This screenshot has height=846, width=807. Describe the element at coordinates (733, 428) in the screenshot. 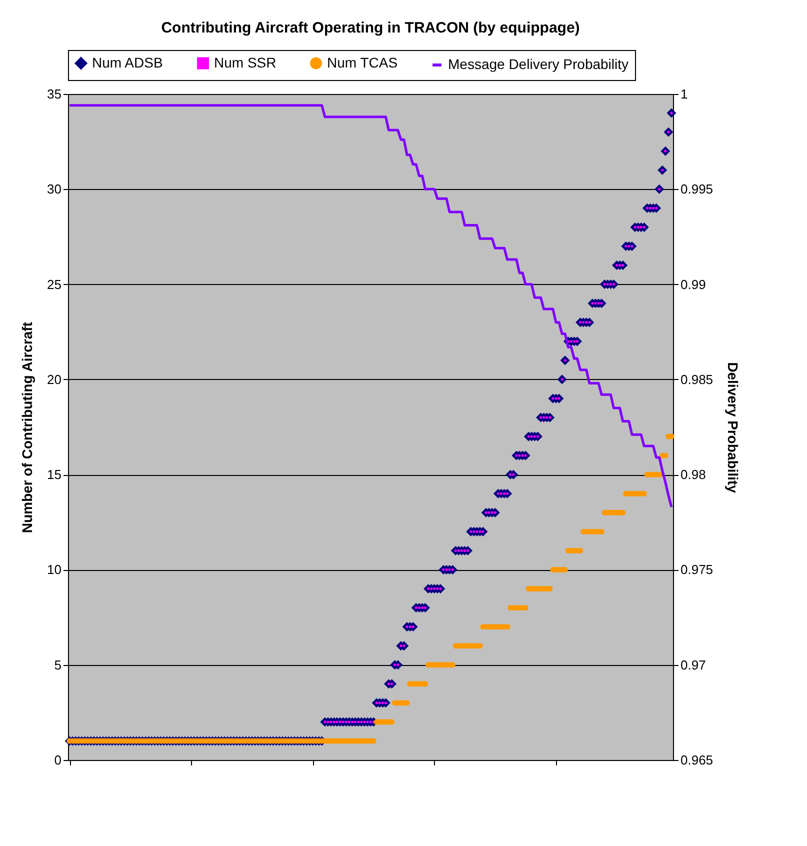

I see `y2-axis-title: Delivery Probability` at that location.